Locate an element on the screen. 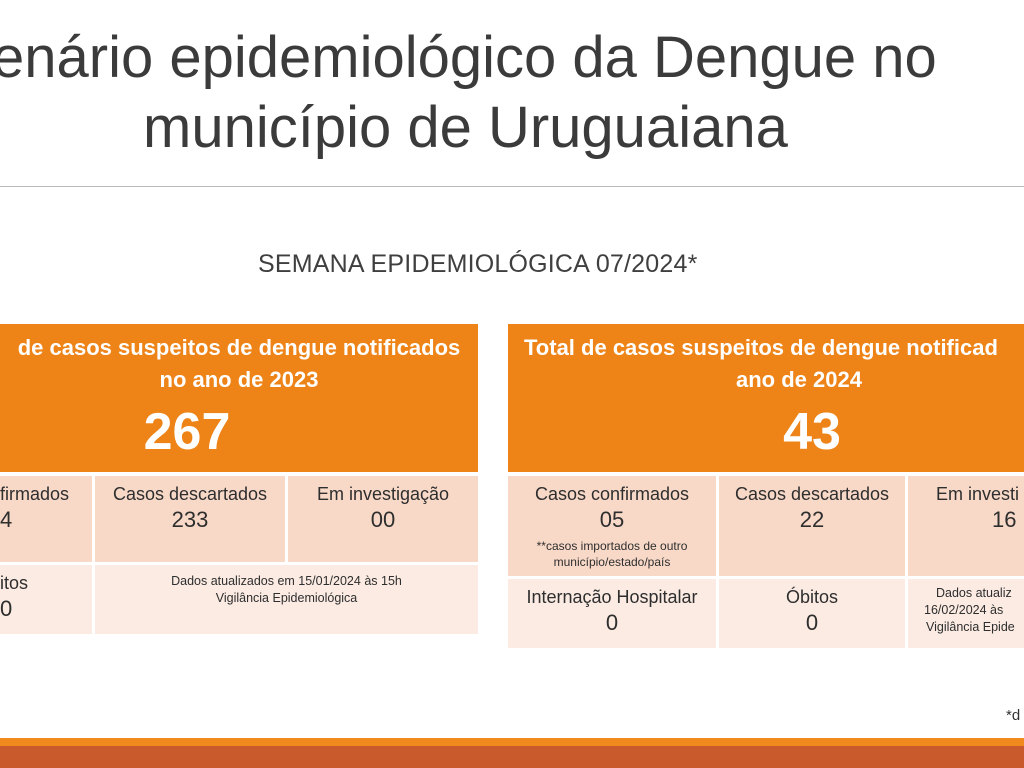 This screenshot has height=768, width=1024. title-divider is located at coordinates (512, 186).